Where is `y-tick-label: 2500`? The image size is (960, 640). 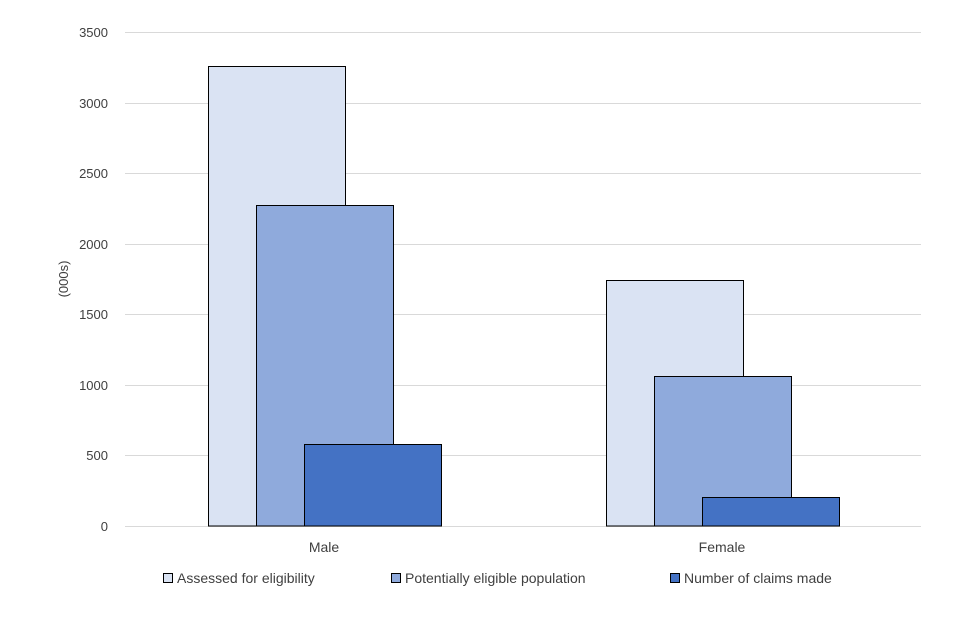 y-tick-label: 2500 is located at coordinates (93, 173).